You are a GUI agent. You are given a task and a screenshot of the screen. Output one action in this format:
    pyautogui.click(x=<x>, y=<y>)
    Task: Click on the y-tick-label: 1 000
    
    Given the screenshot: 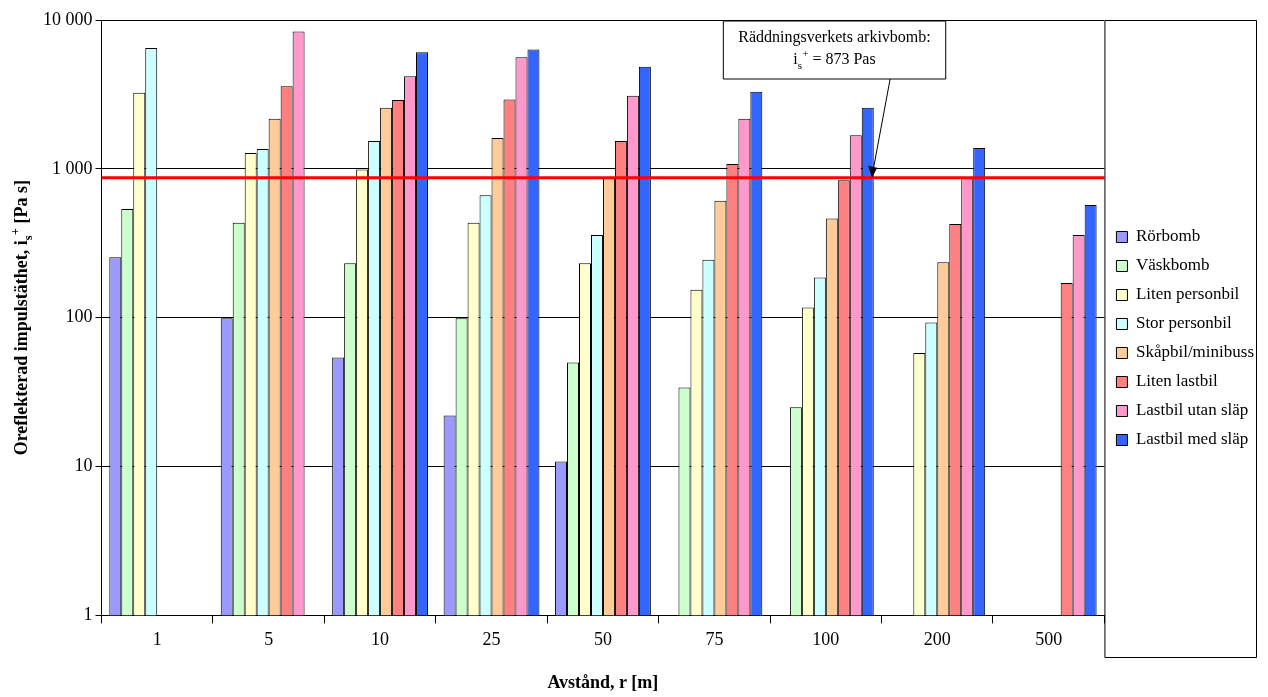 What is the action you would take?
    pyautogui.click(x=72, y=167)
    